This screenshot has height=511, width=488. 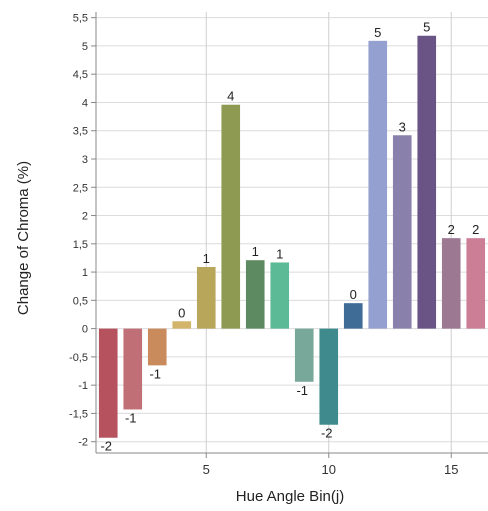 I want to click on y-tick-label: 4,5, so click(x=80, y=75).